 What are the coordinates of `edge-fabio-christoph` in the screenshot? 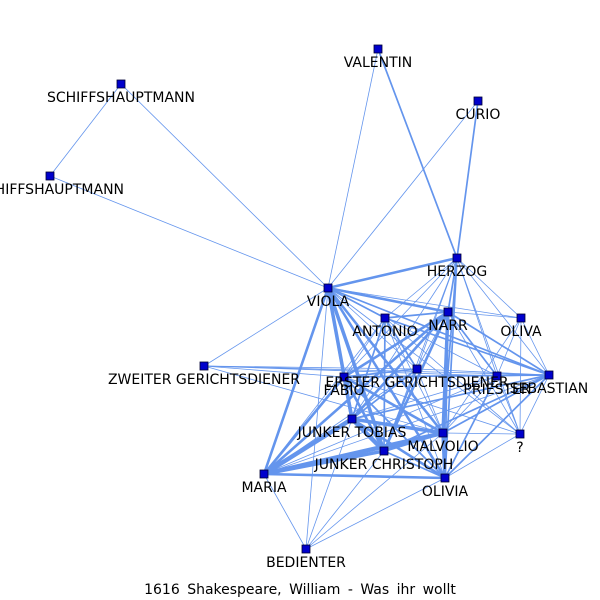 It's located at (364, 414).